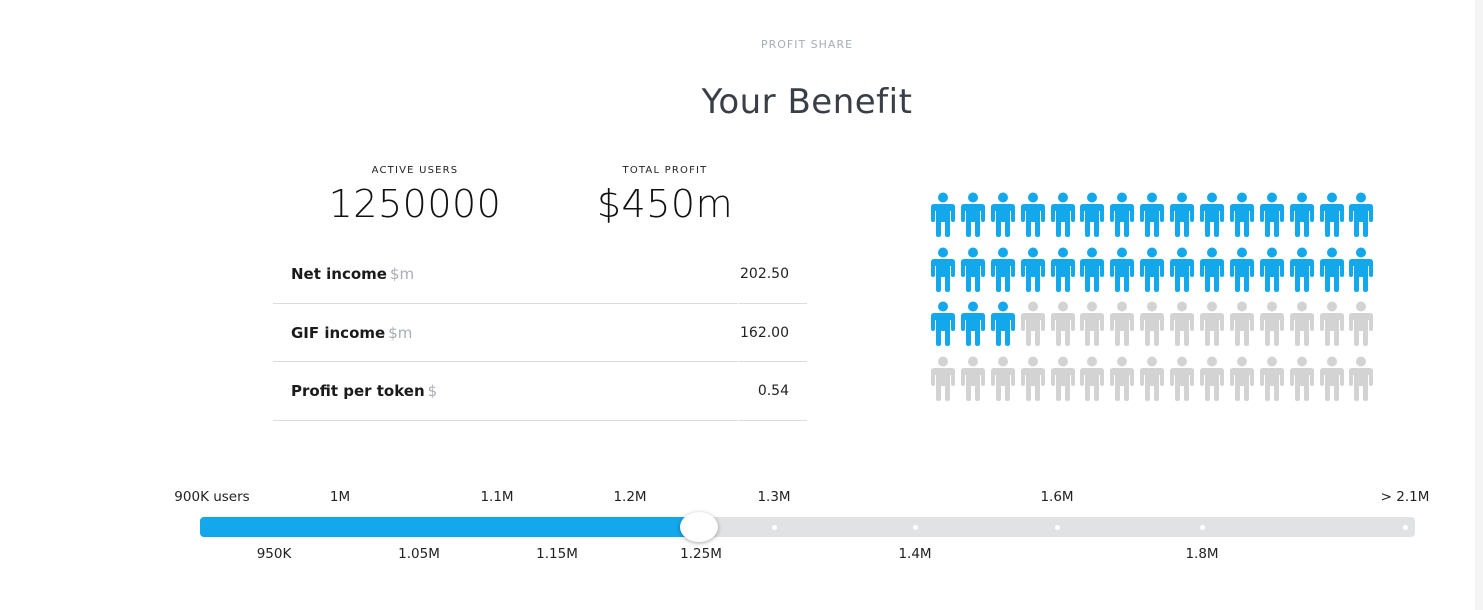  What do you see at coordinates (274, 554) in the screenshot?
I see `slider-bottom-label: 950K` at bounding box center [274, 554].